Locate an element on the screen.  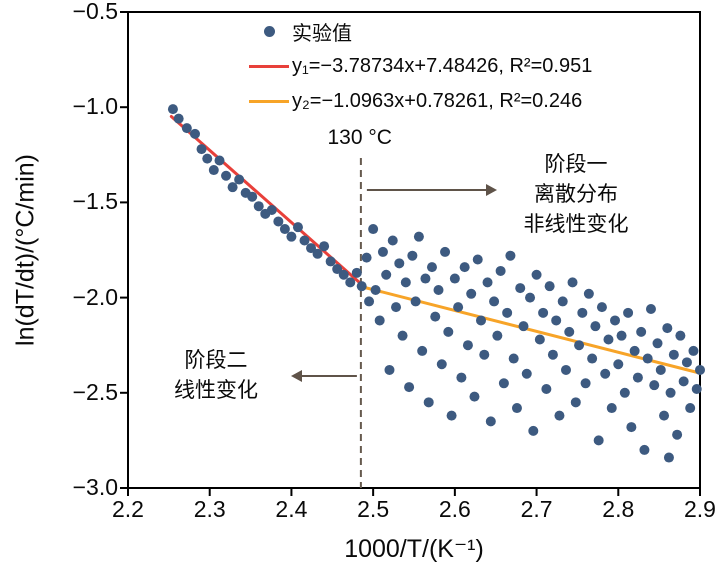
x-tick-label: 2.7 is located at coordinates (536, 509).